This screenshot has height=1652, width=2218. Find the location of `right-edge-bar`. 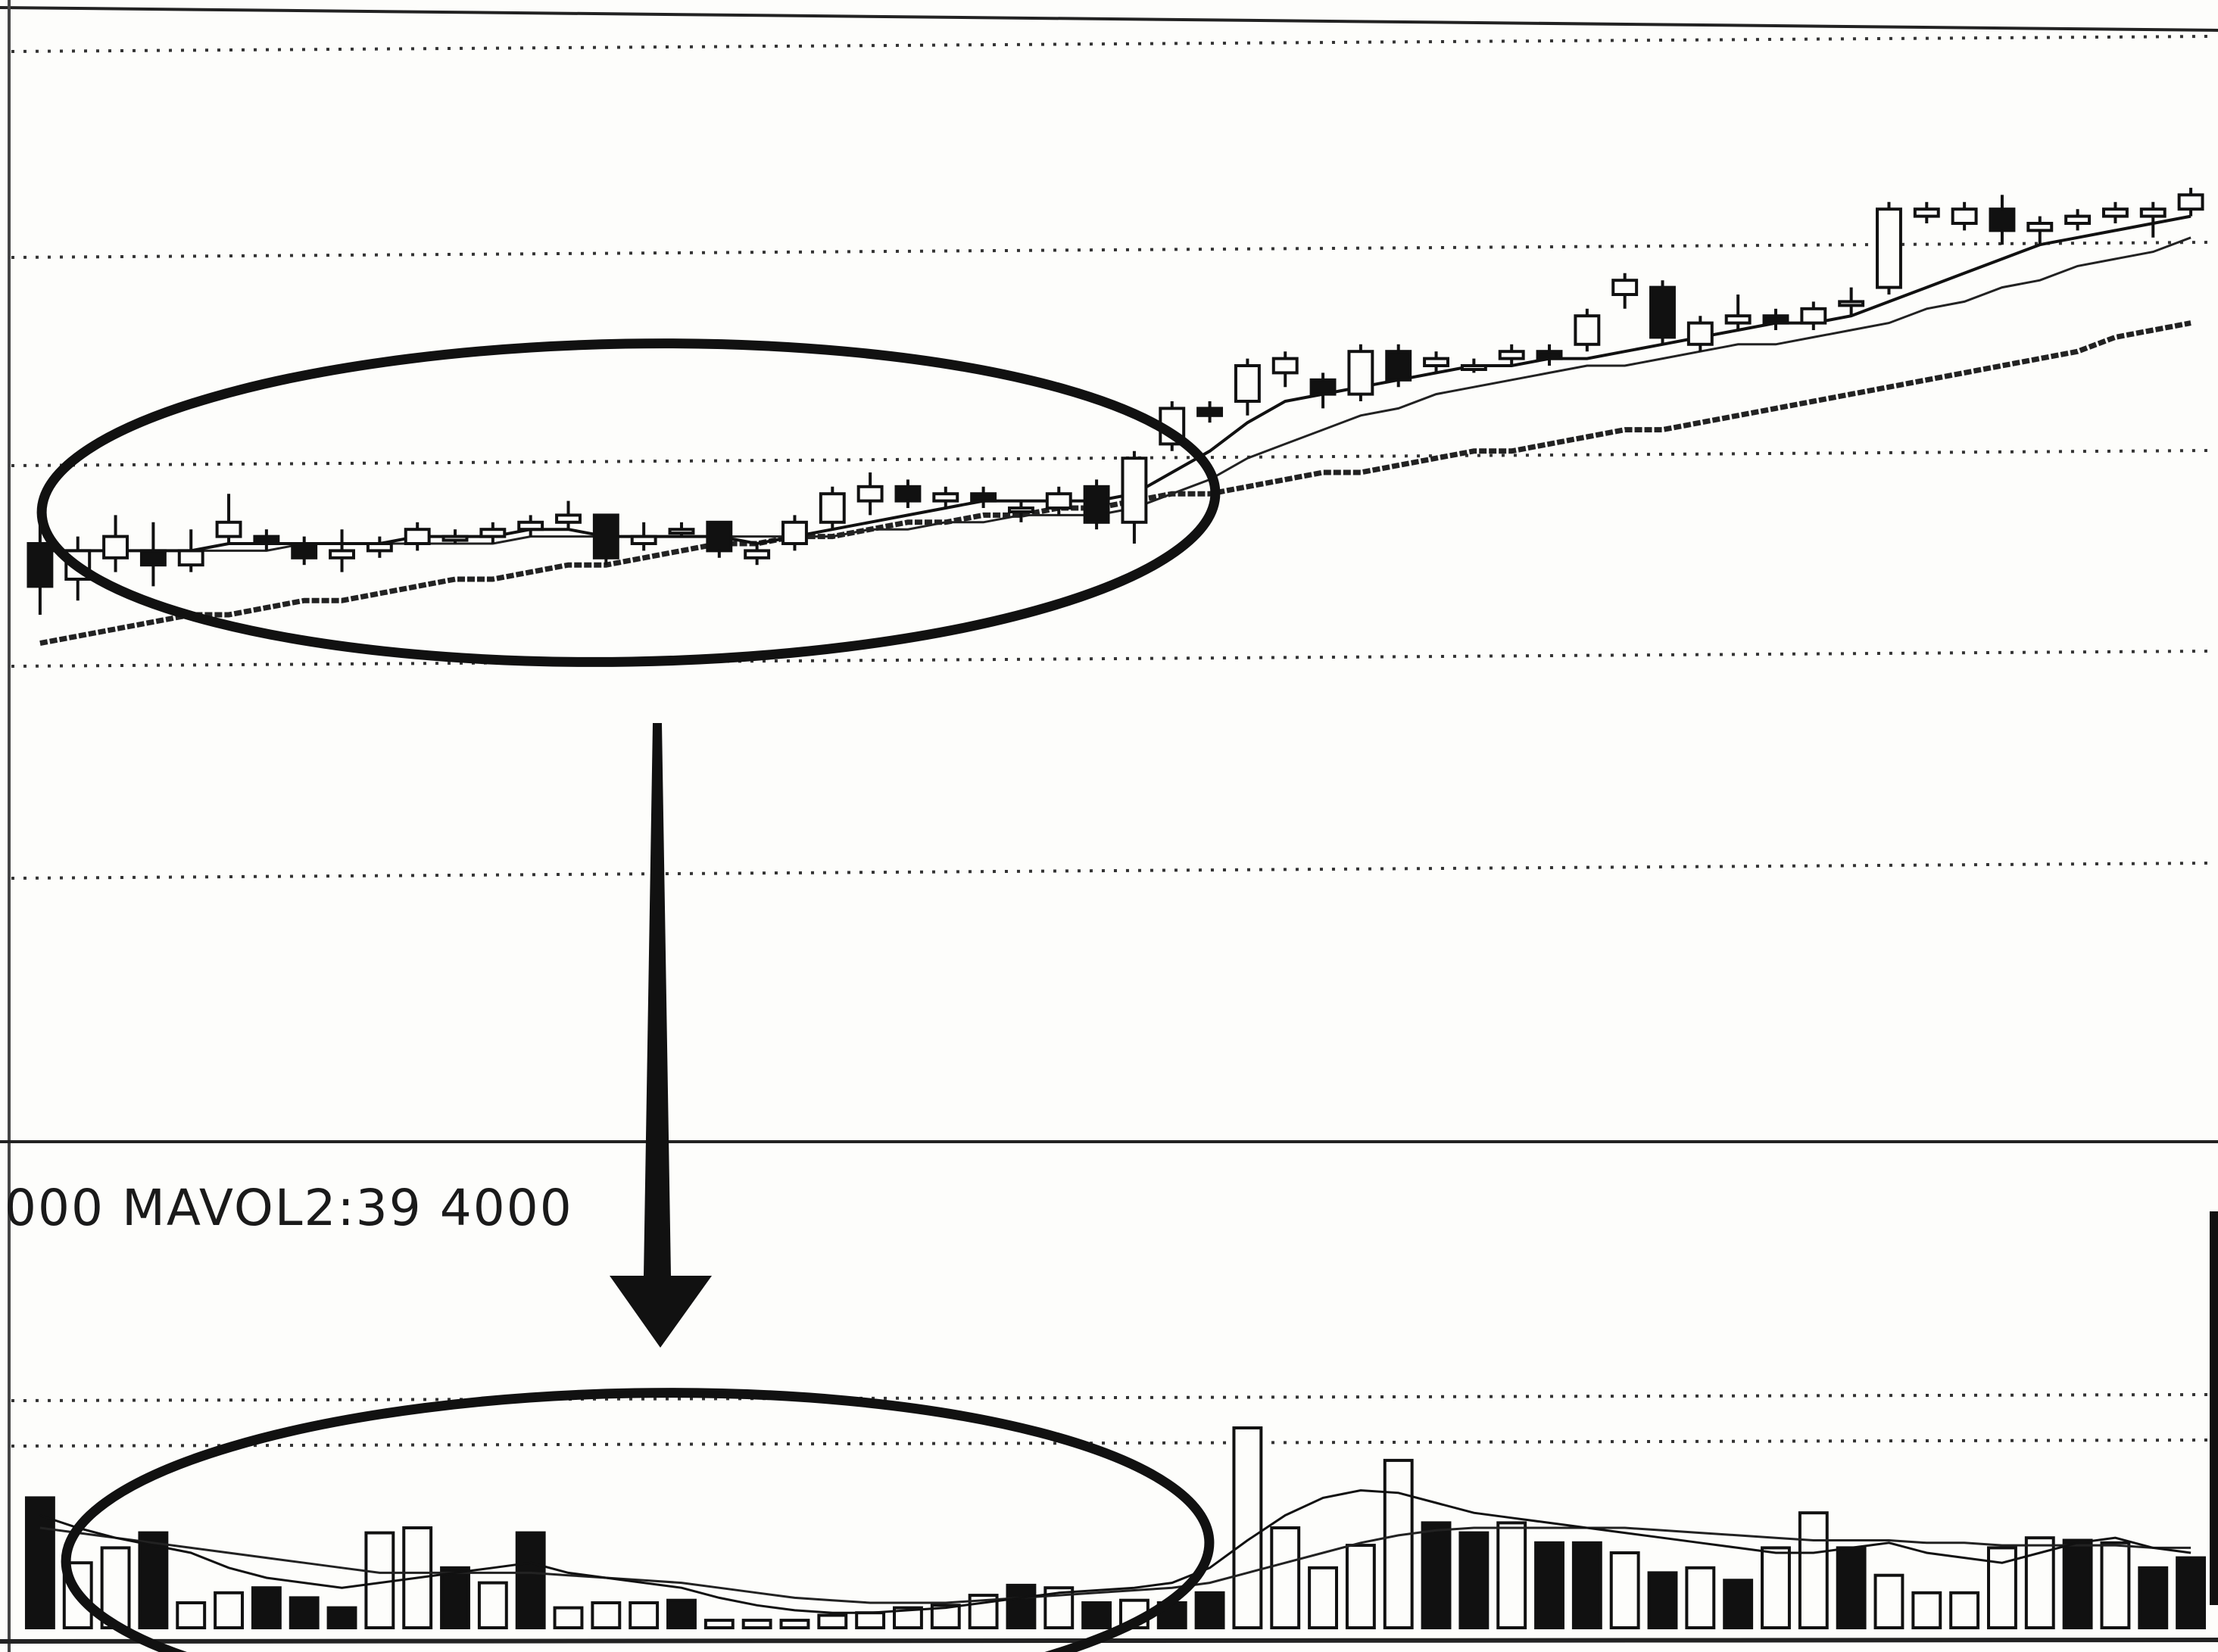

right-edge-bar is located at coordinates (2214, 1408).